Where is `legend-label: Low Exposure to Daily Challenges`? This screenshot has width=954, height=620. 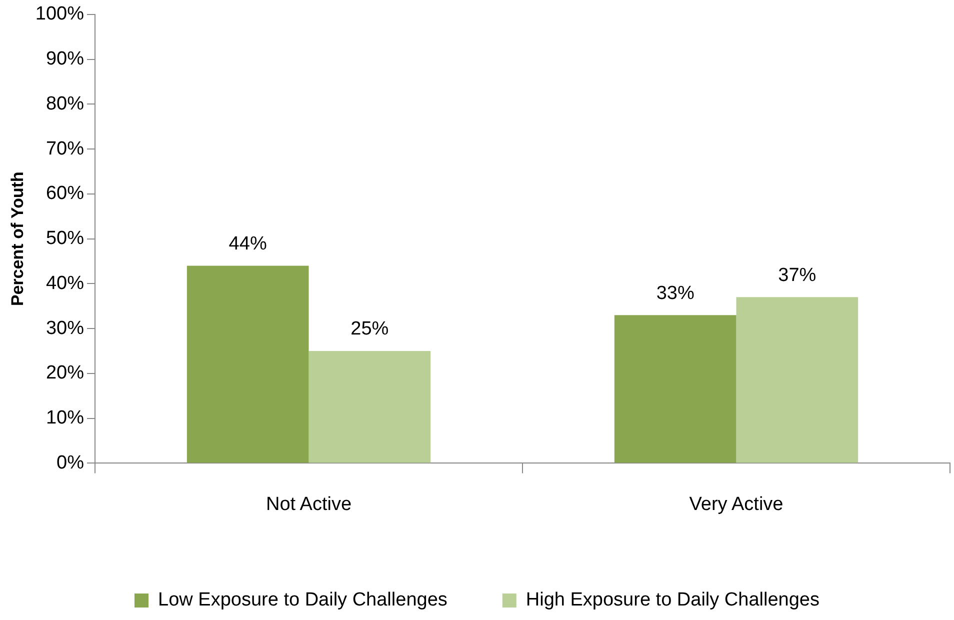 legend-label: Low Exposure to Daily Challenges is located at coordinates (303, 600).